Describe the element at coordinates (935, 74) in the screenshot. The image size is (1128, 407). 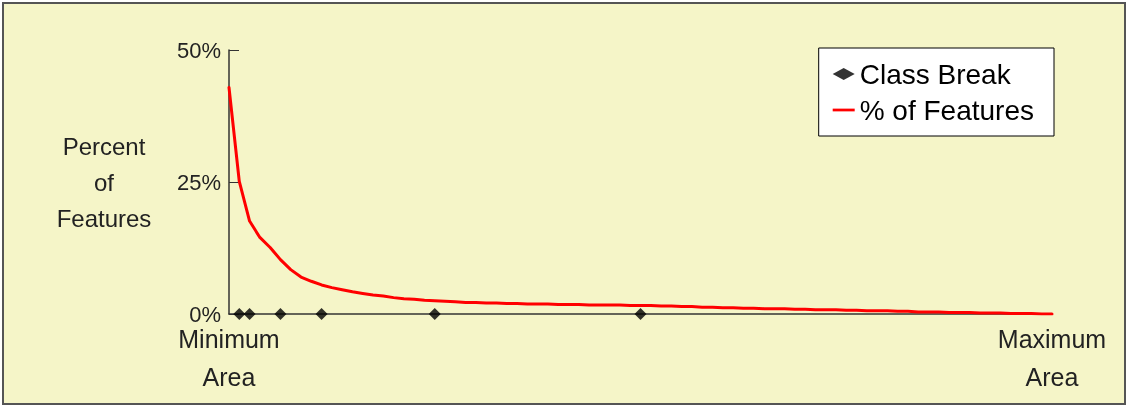
I see `legend-label: Class Break` at that location.